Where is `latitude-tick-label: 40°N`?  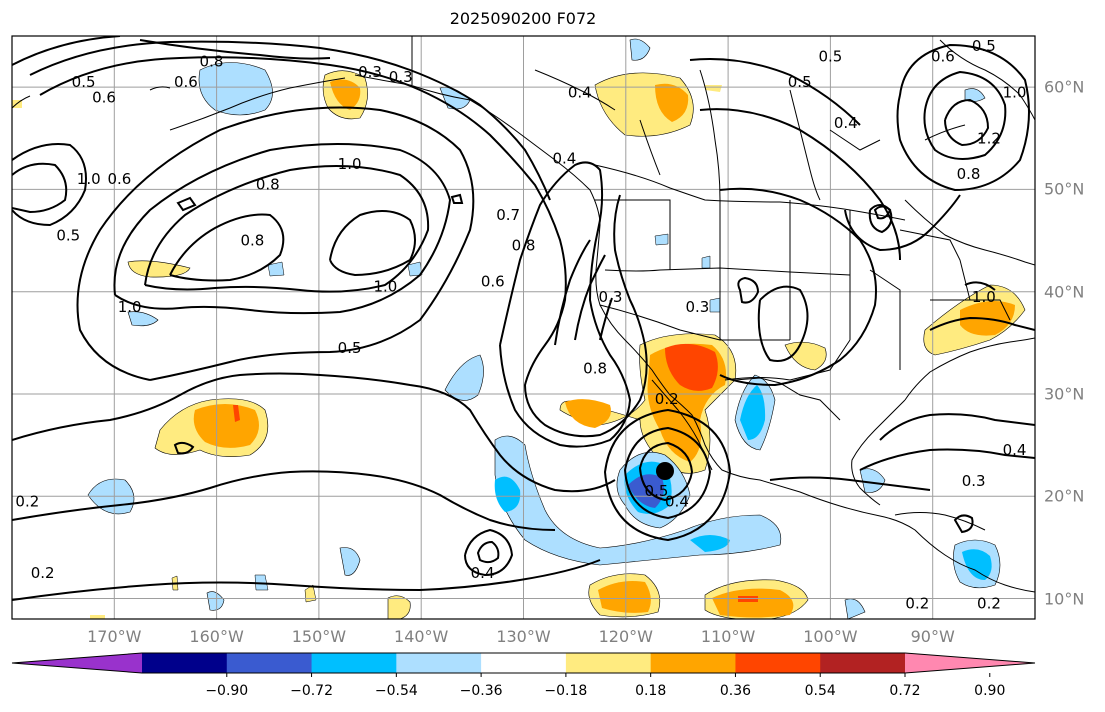 latitude-tick-label: 40°N is located at coordinates (1064, 292).